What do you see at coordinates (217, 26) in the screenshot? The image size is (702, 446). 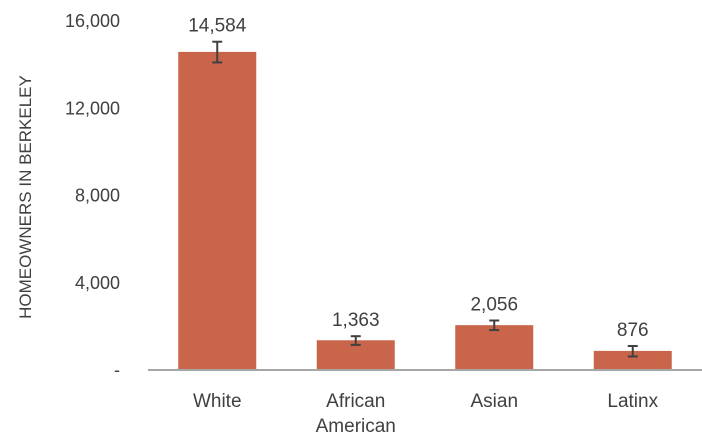 I see `data-label: 14,584` at bounding box center [217, 26].